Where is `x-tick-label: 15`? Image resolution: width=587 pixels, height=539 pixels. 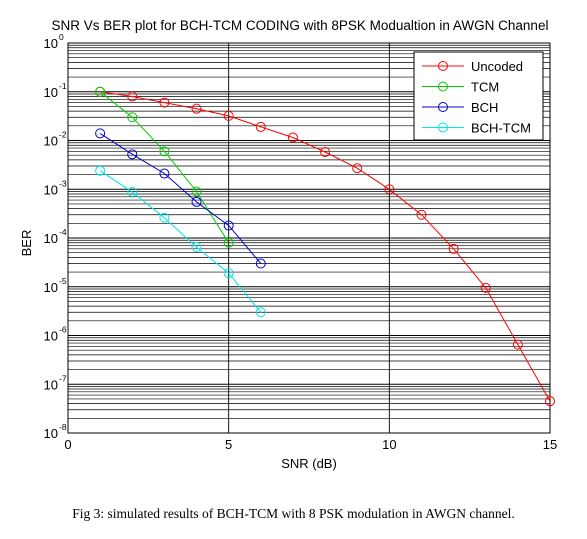 x-tick-label: 15 is located at coordinates (550, 444).